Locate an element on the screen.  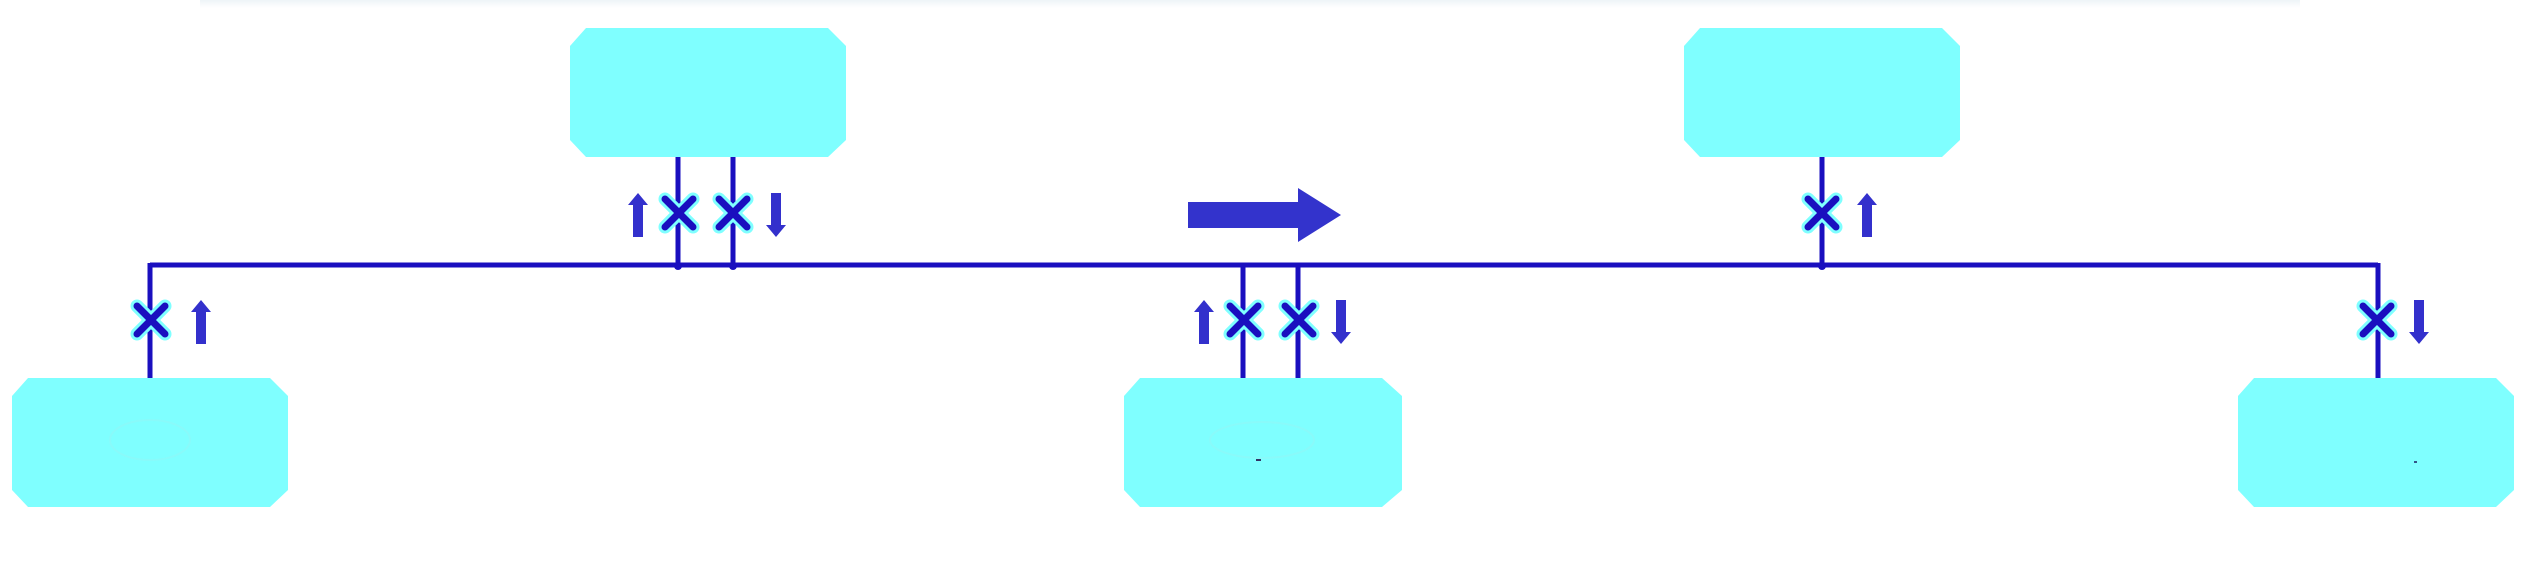
flow-arrow-right-icon is located at coordinates (1264, 215).